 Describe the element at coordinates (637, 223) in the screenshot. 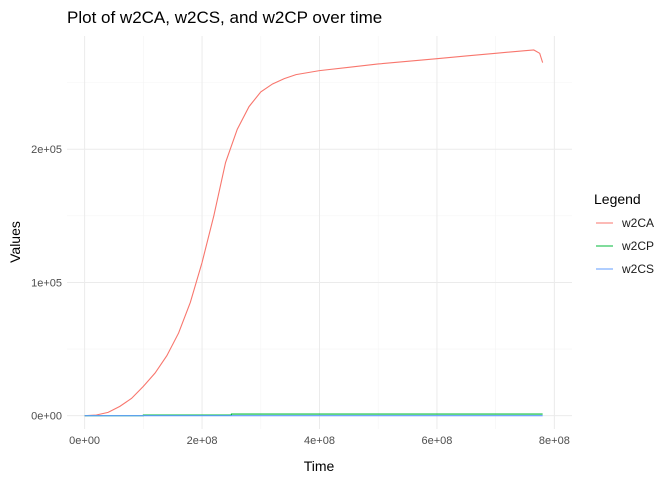

I see `legend-label-w2CA: w2CA` at that location.